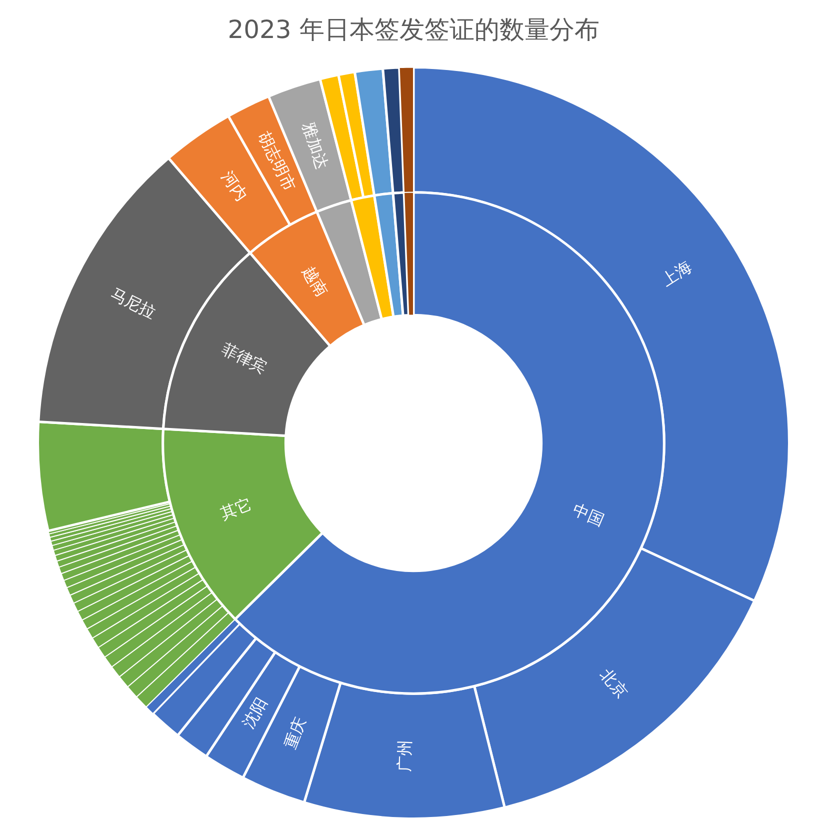 Image resolution: width=827 pixels, height=828 pixels. What do you see at coordinates (404, 756) in the screenshot?
I see `slice-label: 广州` at bounding box center [404, 756].